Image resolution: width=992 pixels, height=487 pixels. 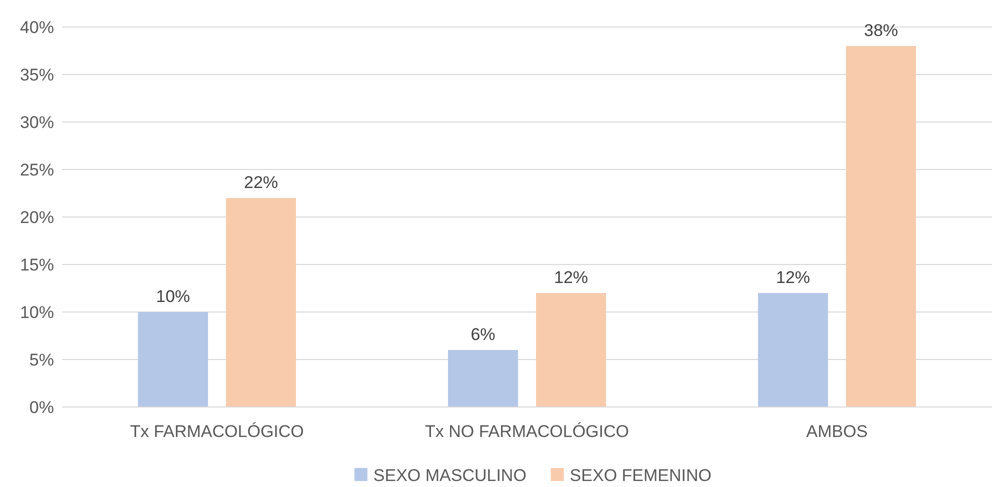 I want to click on y-tick-label: 0%, so click(x=41, y=407).